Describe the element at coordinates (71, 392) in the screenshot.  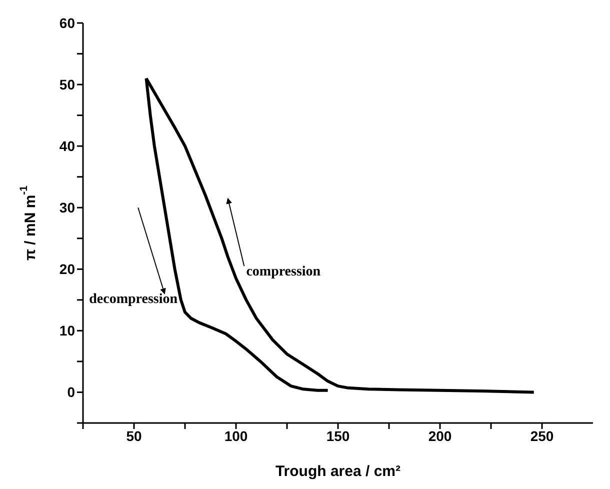
I see `y-tick-label: 0` at that location.